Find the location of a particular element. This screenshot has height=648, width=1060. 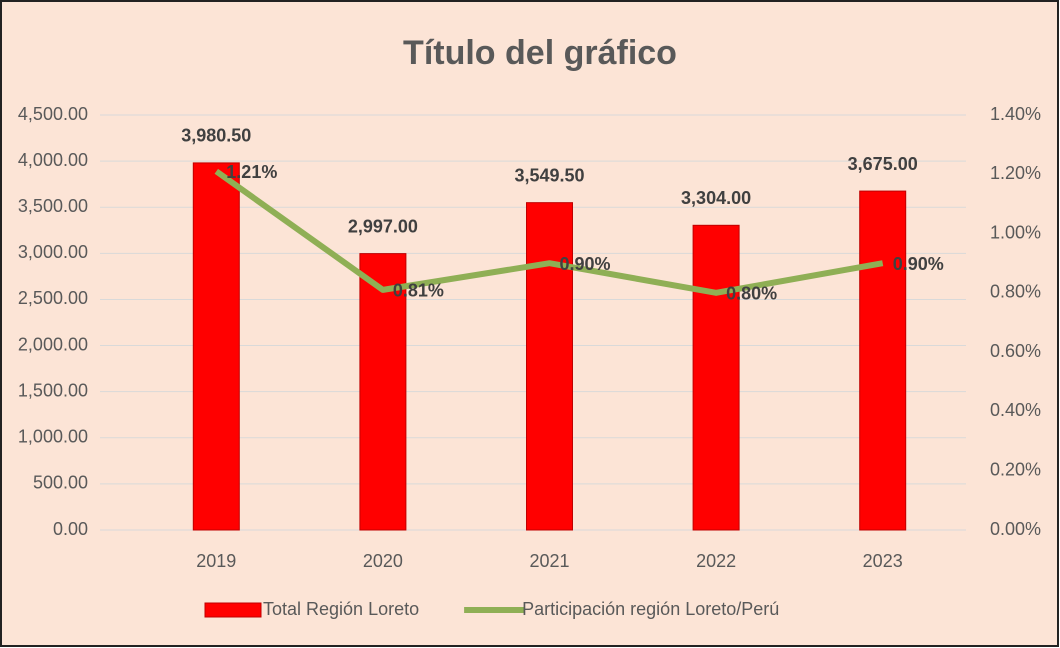

x-tick-label: 2021 is located at coordinates (549, 561).